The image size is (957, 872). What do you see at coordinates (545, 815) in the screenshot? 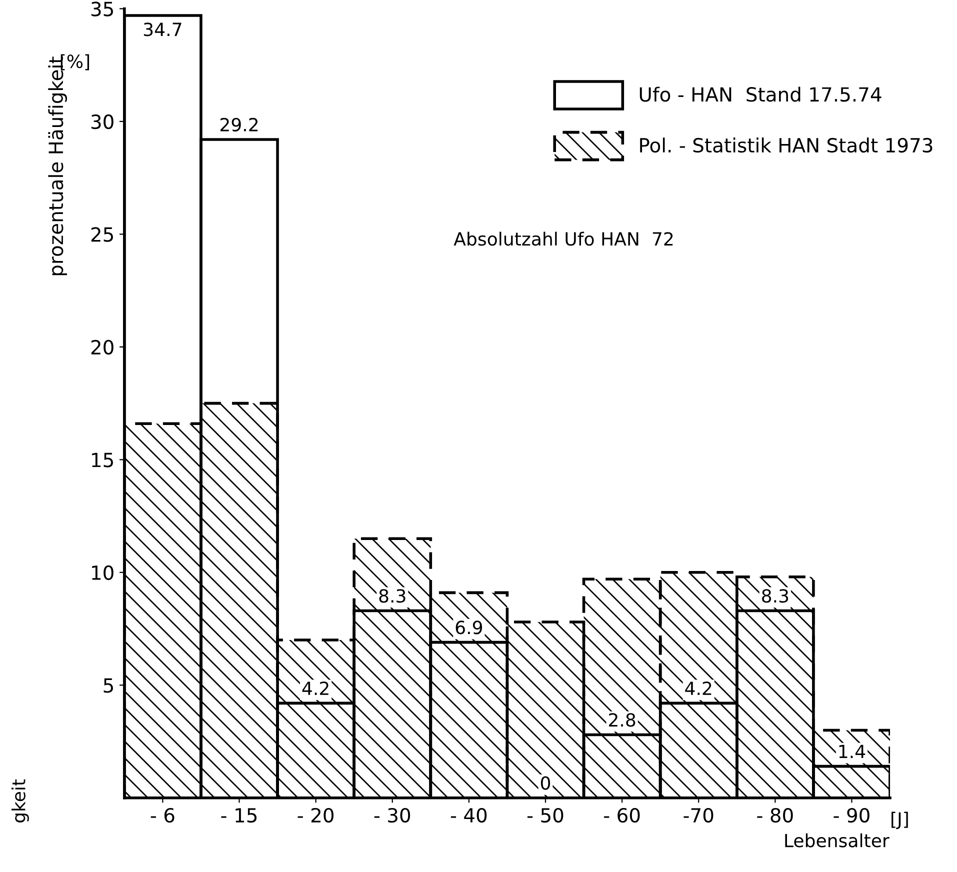
I see `x-tick-label: - 50` at bounding box center [545, 815].